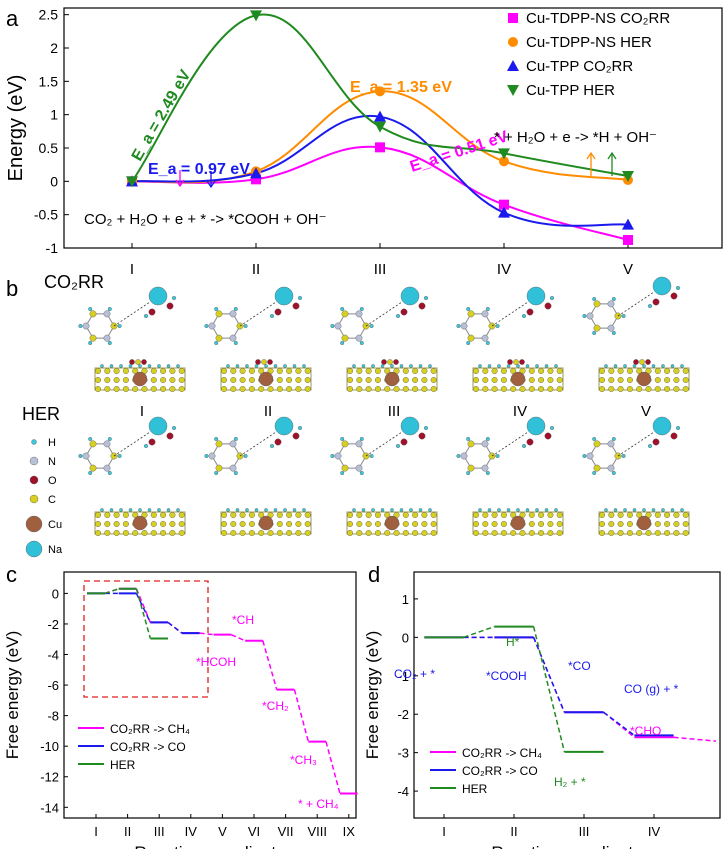 Image resolution: width=728 pixels, height=854 pixels. Describe the element at coordinates (209, 846) in the screenshot. I see `x-axis-label-c: Reaction coordinate` at that location.